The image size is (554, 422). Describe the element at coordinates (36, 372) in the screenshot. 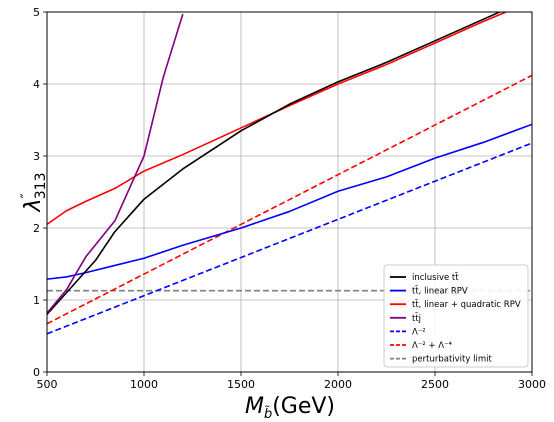

I see `y-tick-label: 0` at that location.